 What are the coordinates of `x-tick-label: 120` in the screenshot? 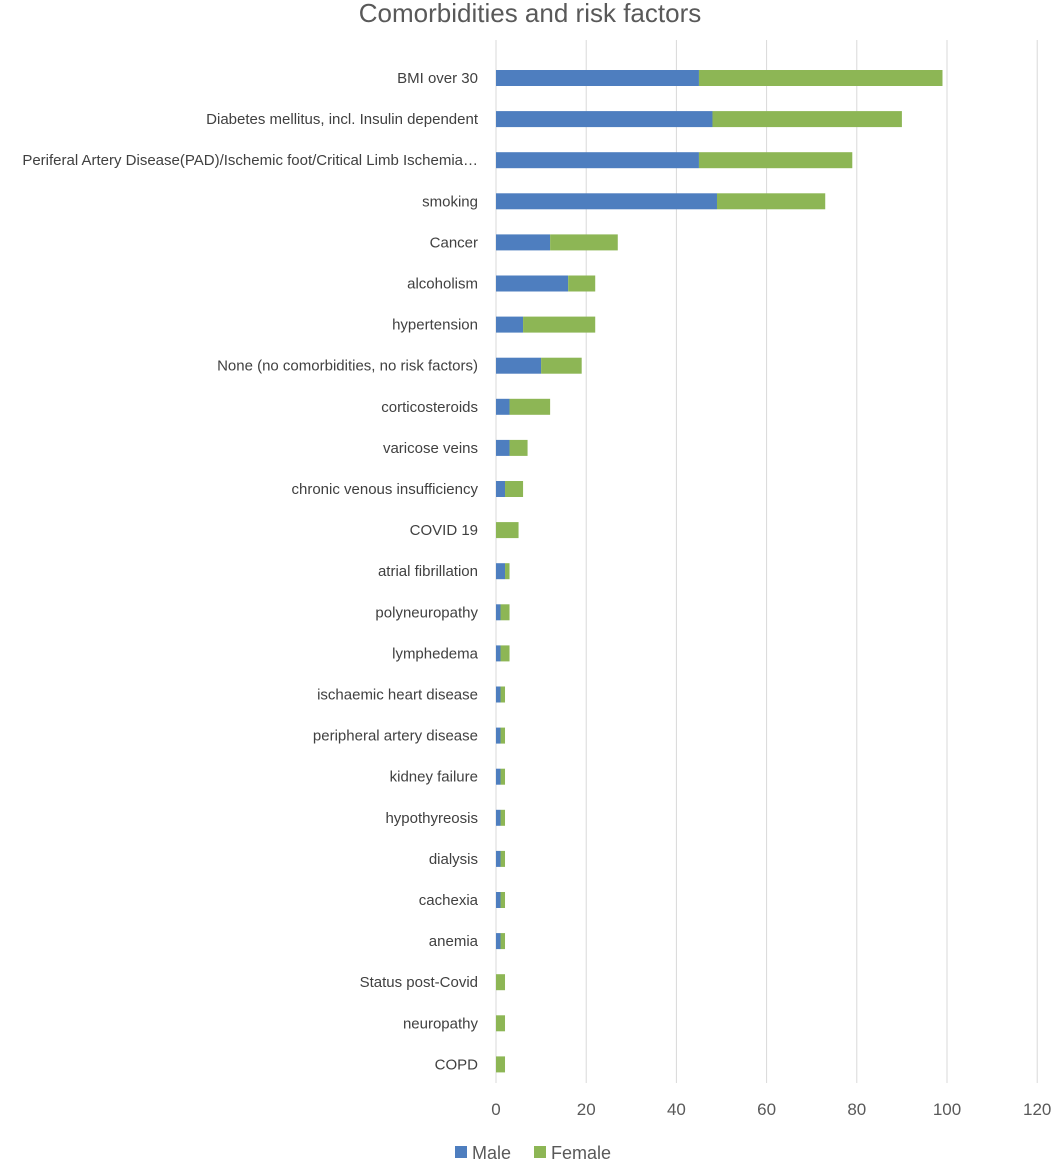 It's located at (1037, 1109).